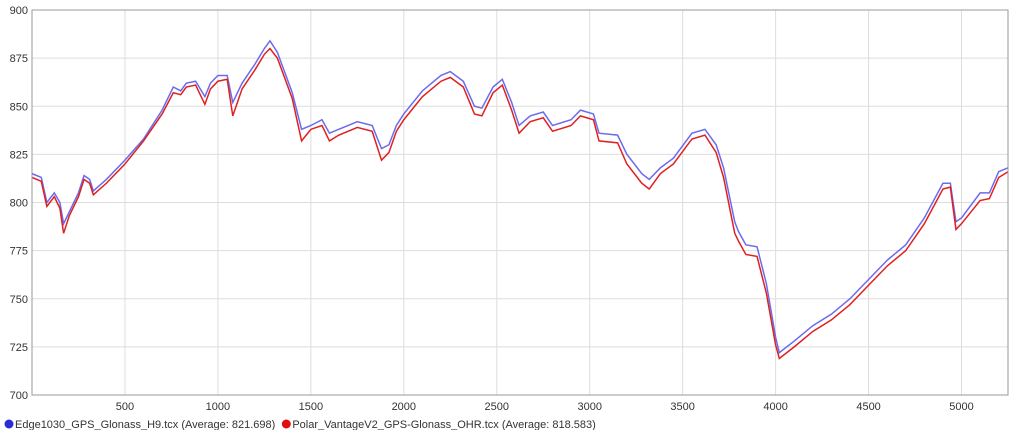  What do you see at coordinates (775, 407) in the screenshot?
I see `x-tick-label: 4000` at bounding box center [775, 407].